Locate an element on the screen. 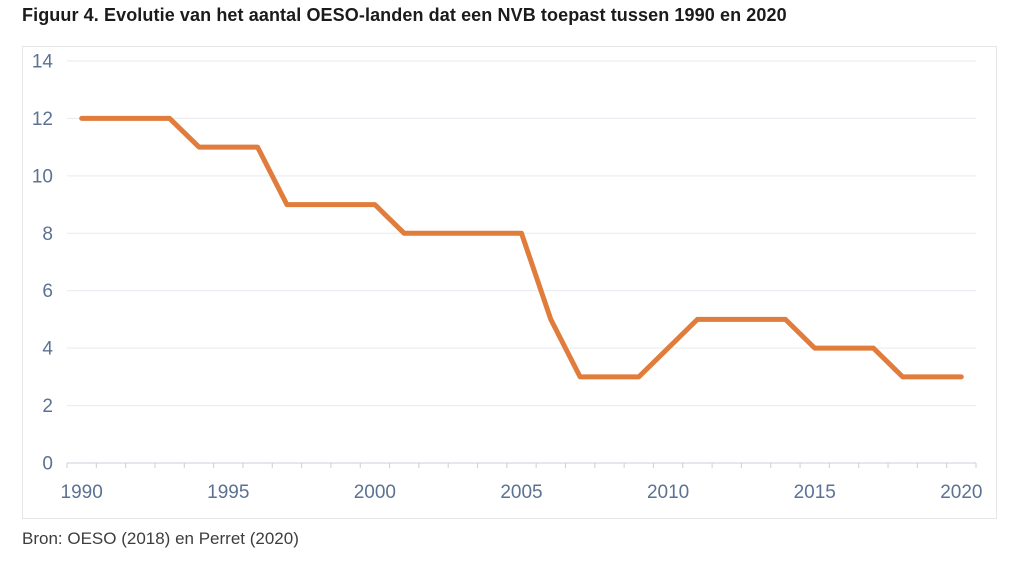 The width and height of the screenshot is (1024, 561). svg-text: 4 is located at coordinates (47, 349).